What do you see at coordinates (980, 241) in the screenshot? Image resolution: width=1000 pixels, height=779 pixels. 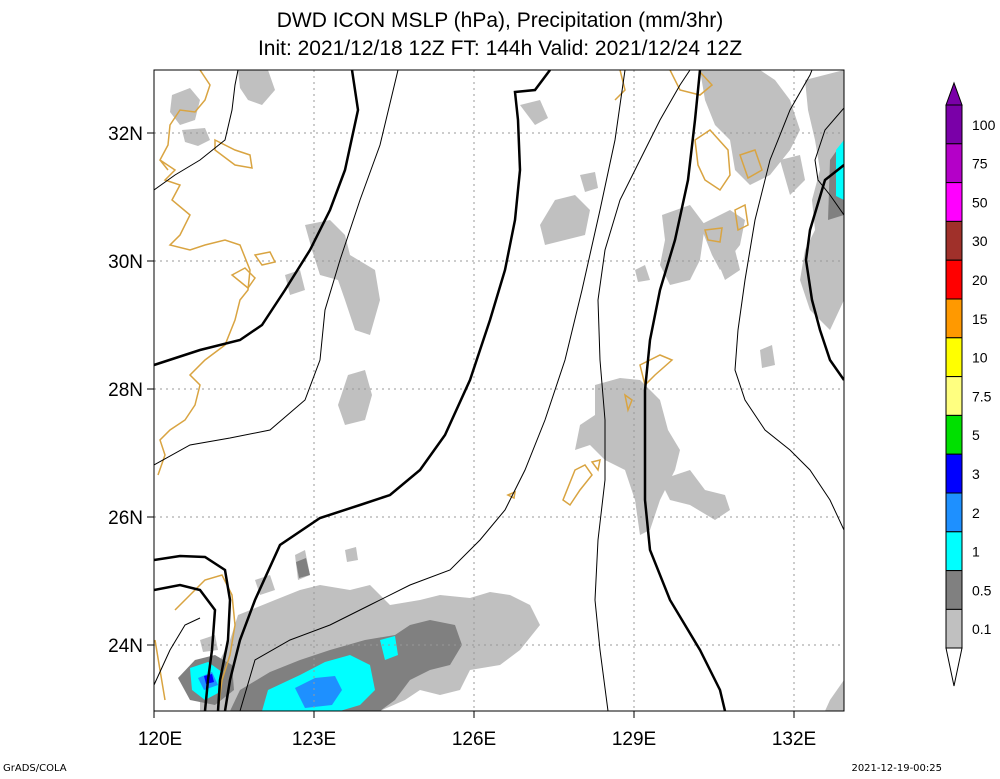 I see `colorbar-label: 30` at bounding box center [980, 241].